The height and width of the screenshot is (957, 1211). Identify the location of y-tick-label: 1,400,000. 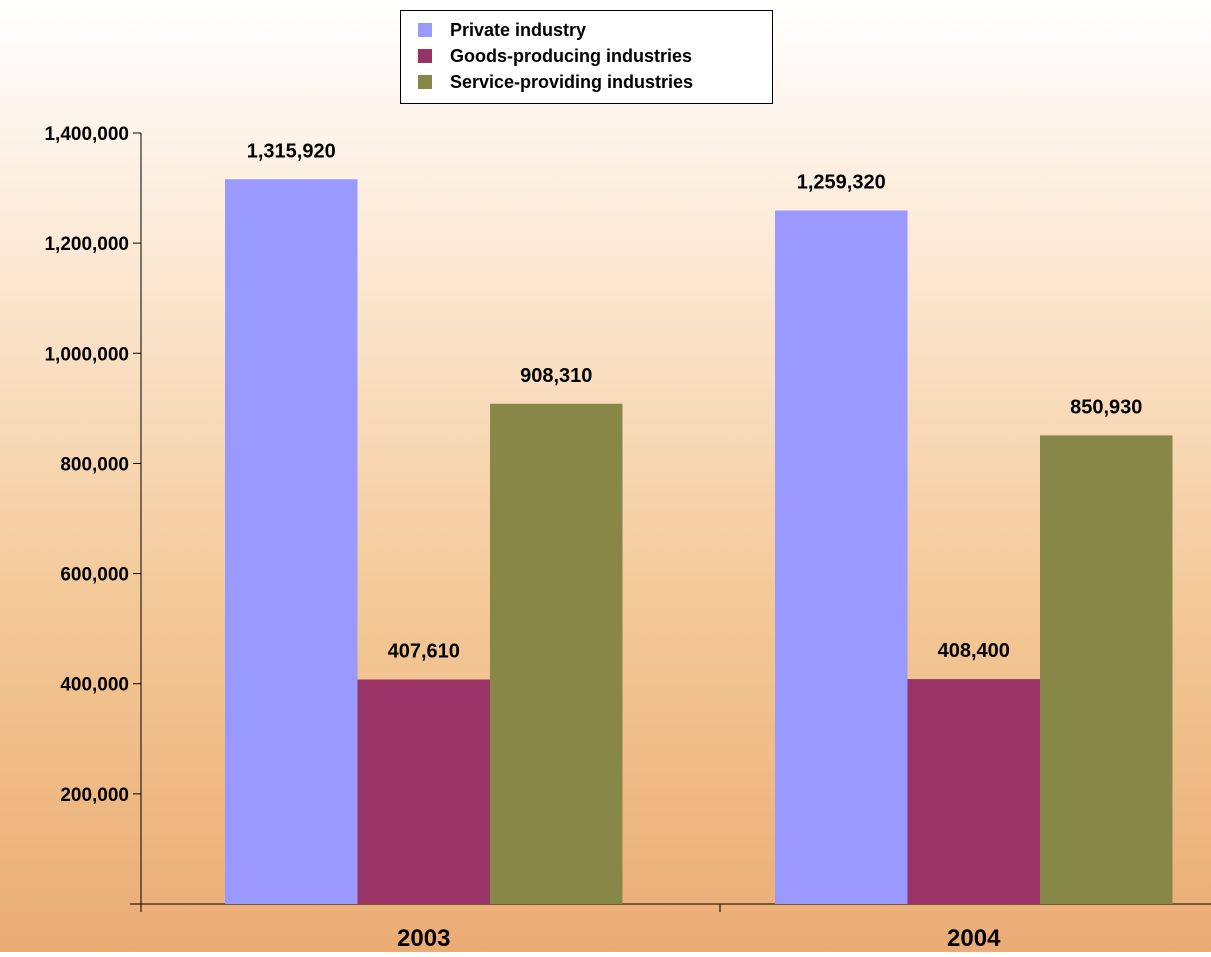
(86, 134).